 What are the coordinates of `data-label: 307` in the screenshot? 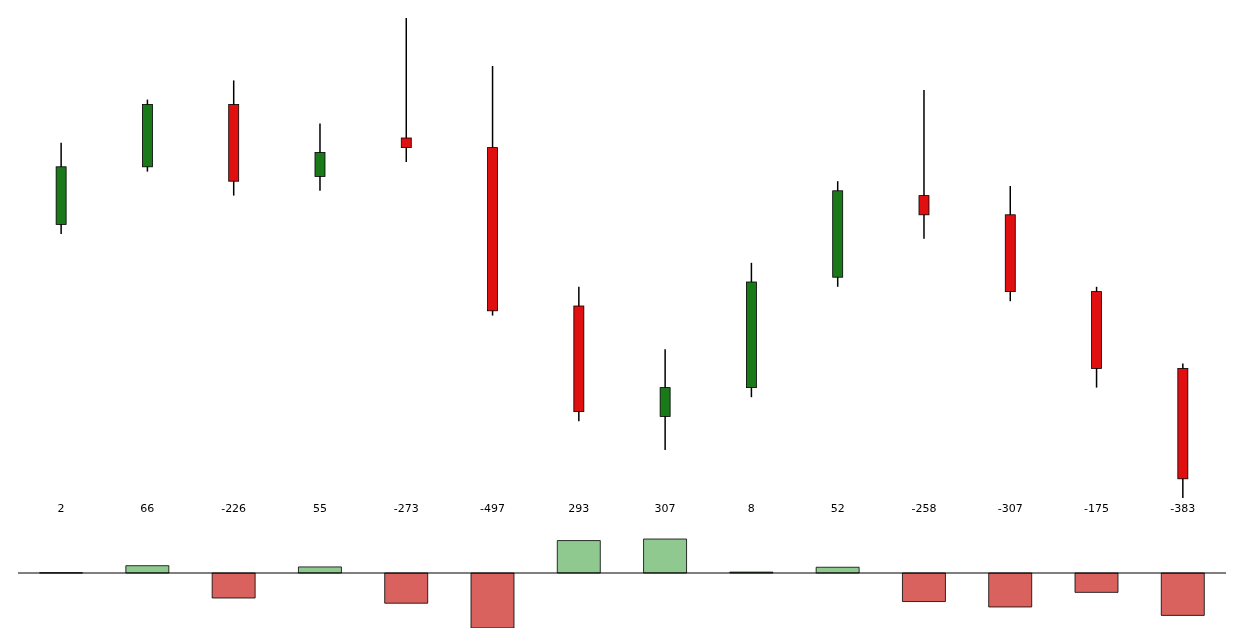 It's located at (665, 508).